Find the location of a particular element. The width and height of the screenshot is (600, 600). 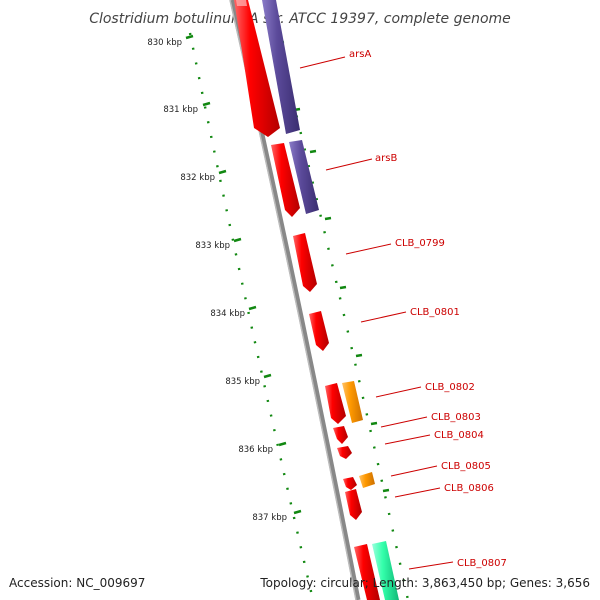

tick-833: 833 kbp is located at coordinates (218, 244).